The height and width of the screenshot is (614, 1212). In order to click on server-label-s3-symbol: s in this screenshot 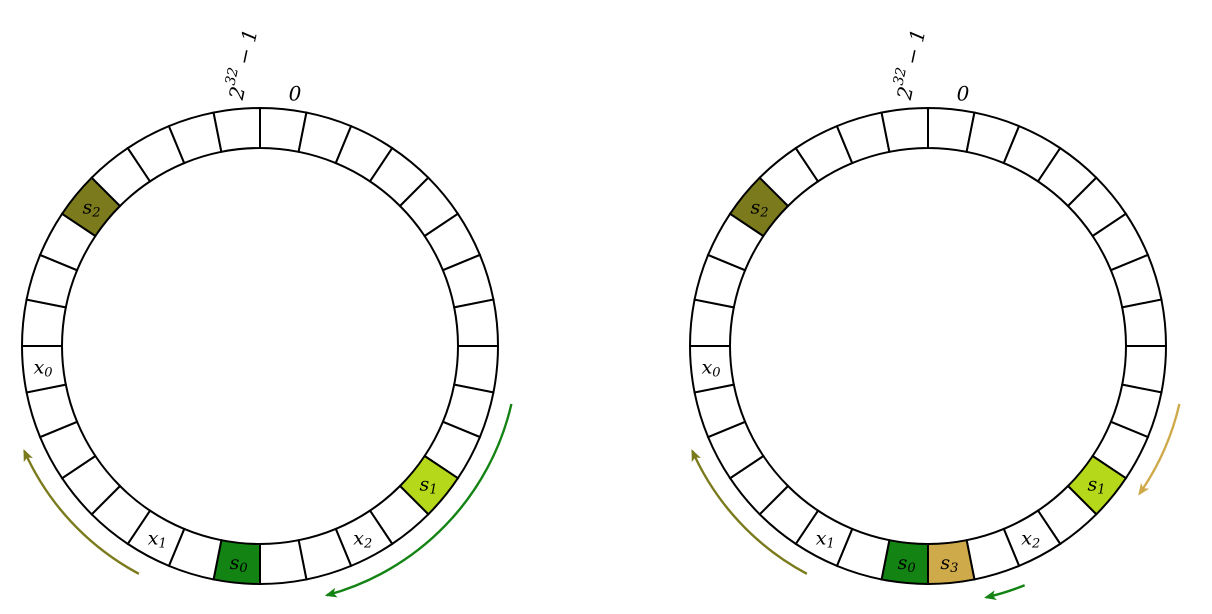, I will do `click(945, 563)`.